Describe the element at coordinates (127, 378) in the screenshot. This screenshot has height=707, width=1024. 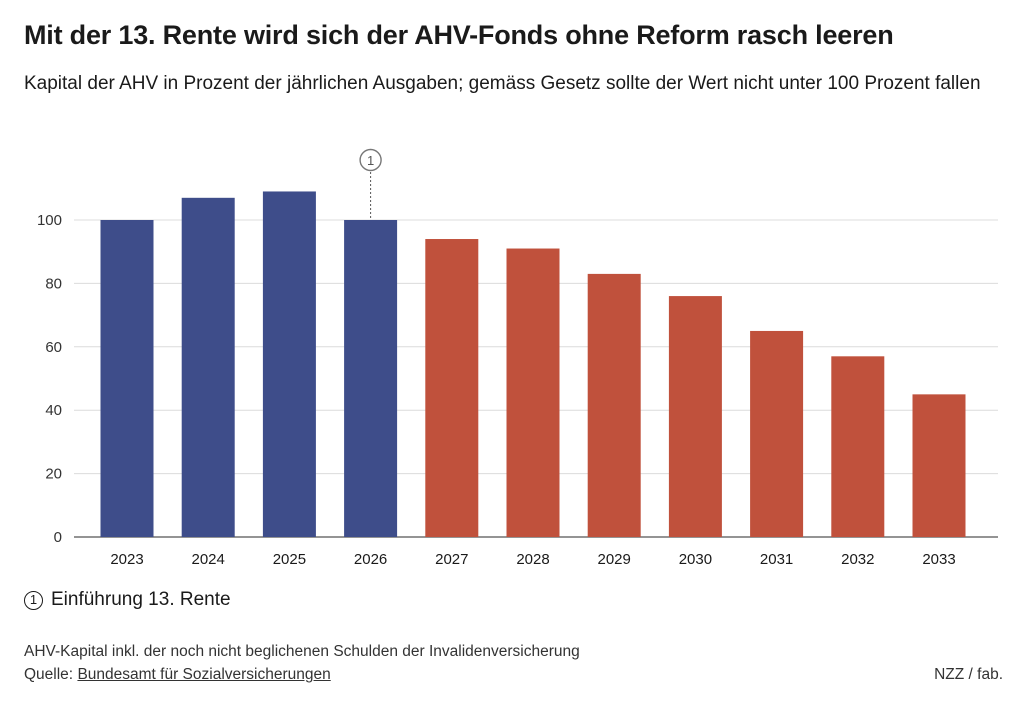
I see `bar-2023` at that location.